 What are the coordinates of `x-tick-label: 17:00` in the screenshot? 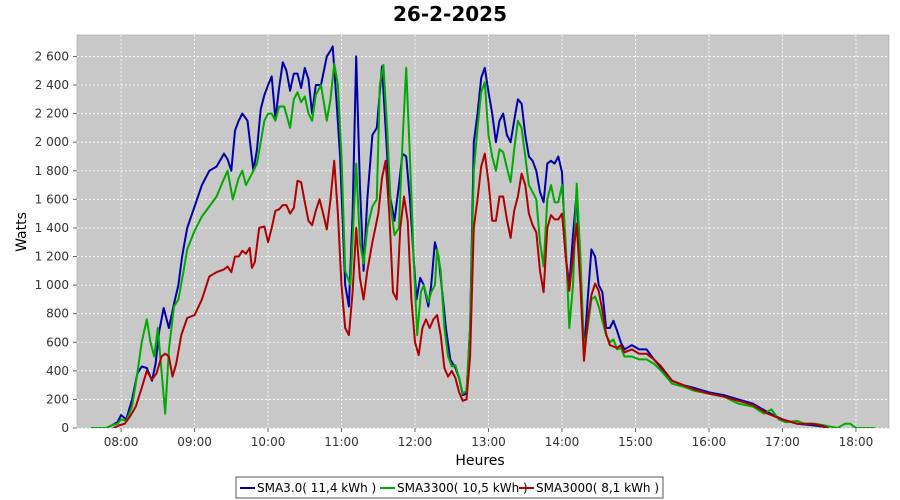 It's located at (782, 442).